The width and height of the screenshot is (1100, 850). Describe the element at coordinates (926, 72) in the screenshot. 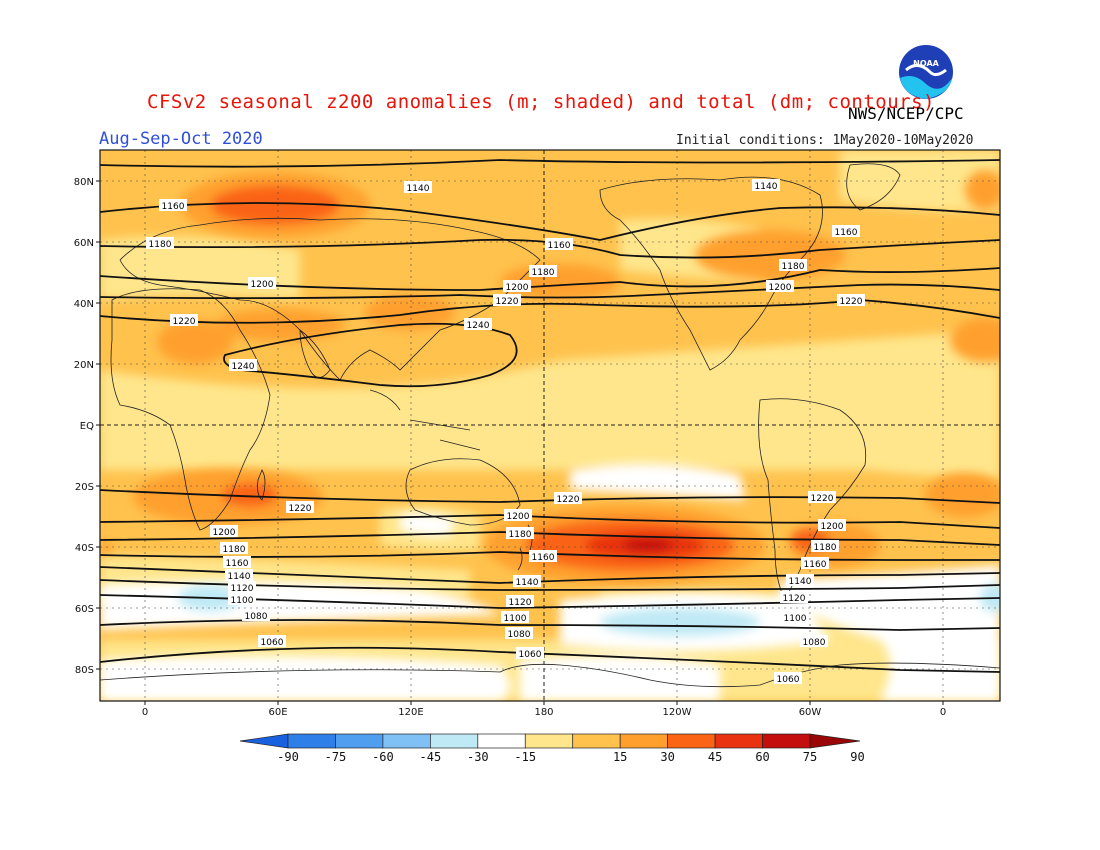

I see `noaa-logo-icon: NOAA` at that location.